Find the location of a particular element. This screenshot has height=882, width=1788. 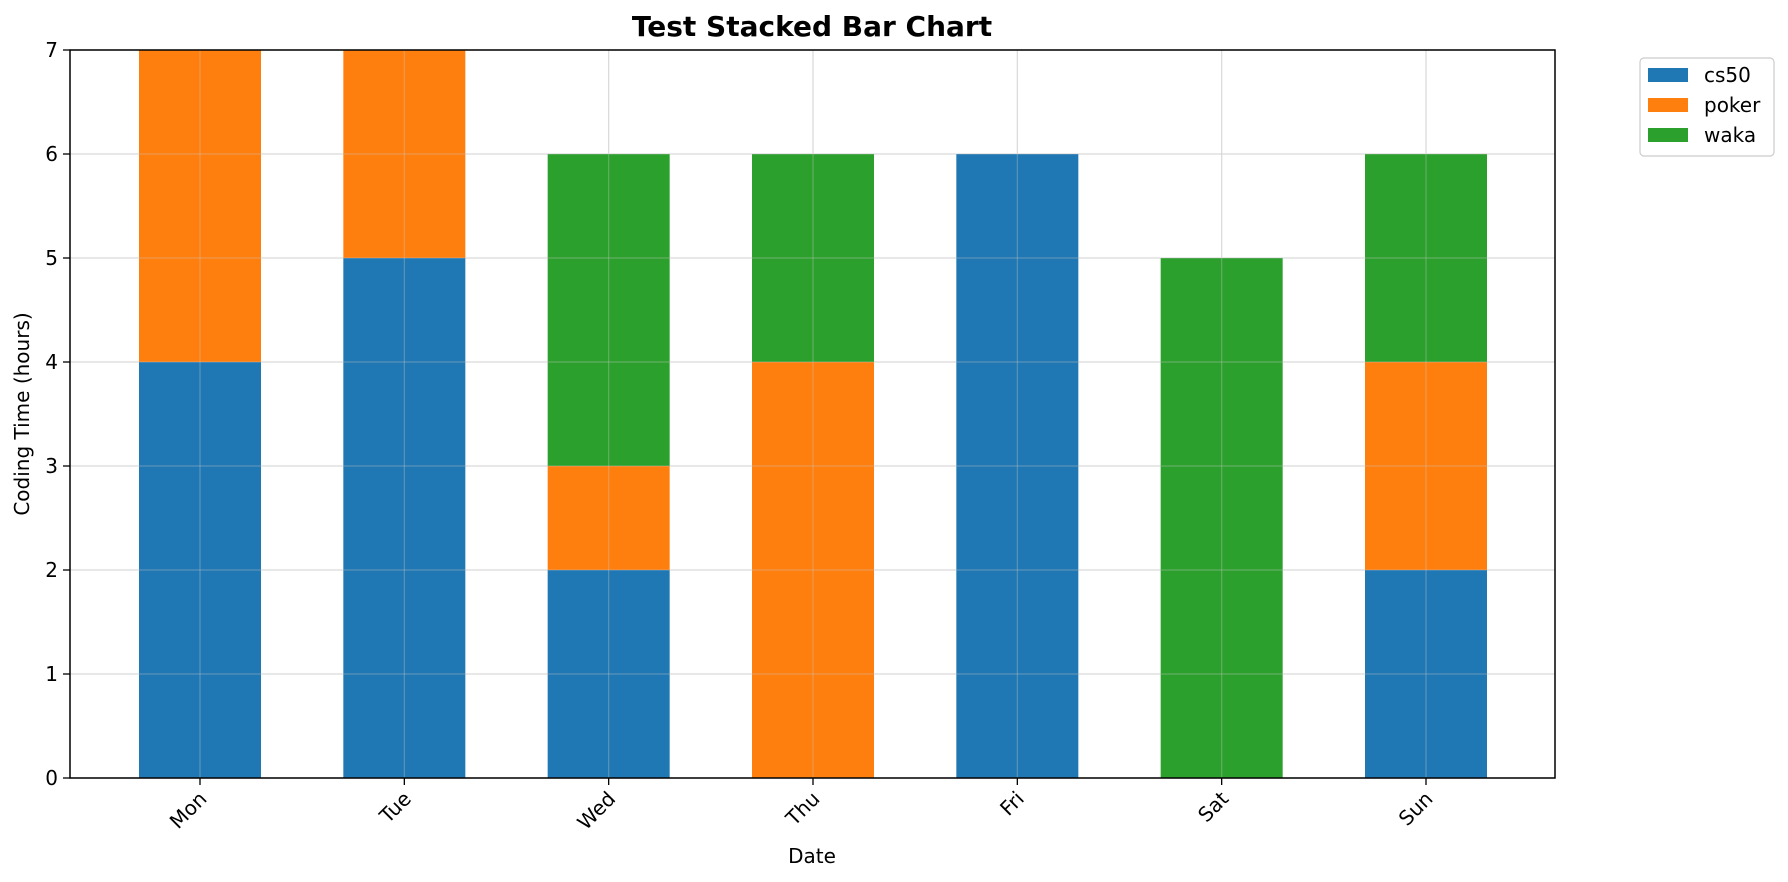

x-tick-label: Mon is located at coordinates (188, 810).